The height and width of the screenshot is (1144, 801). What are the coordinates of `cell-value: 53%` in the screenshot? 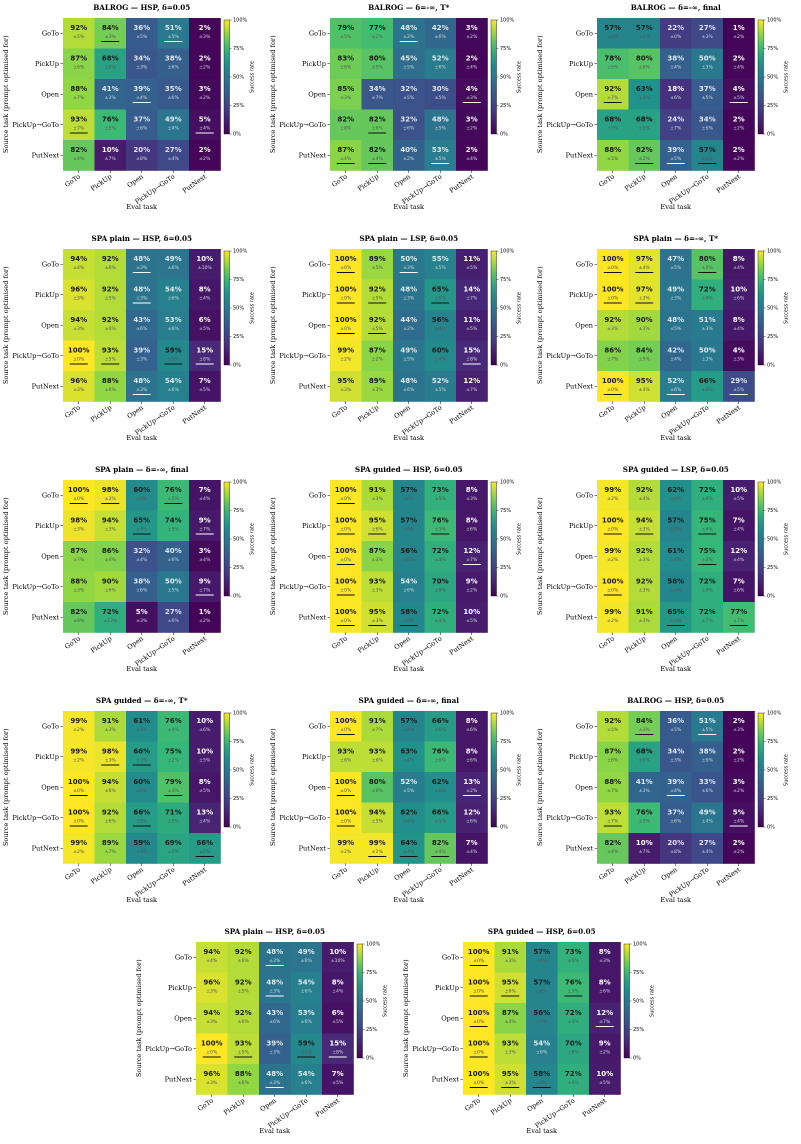 It's located at (306, 1013).